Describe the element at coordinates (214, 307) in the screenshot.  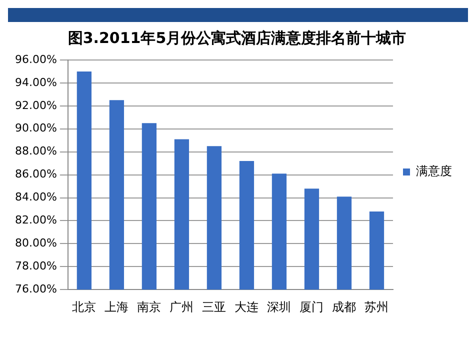
I see `x-tick-label: 三亚` at that location.